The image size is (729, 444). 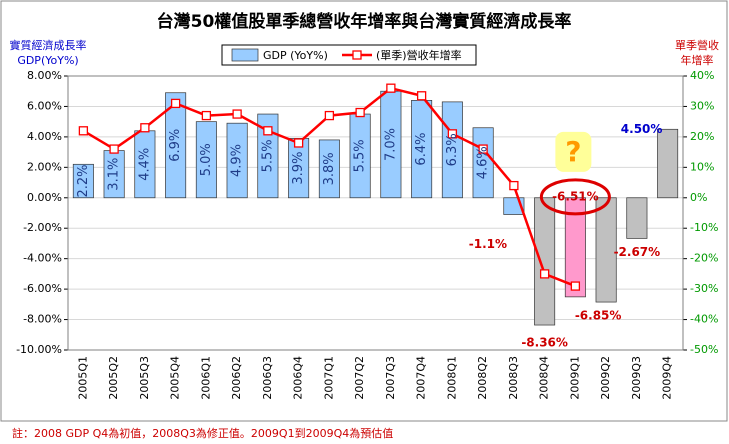 I want to click on data-label: 6.3%, so click(x=452, y=149).